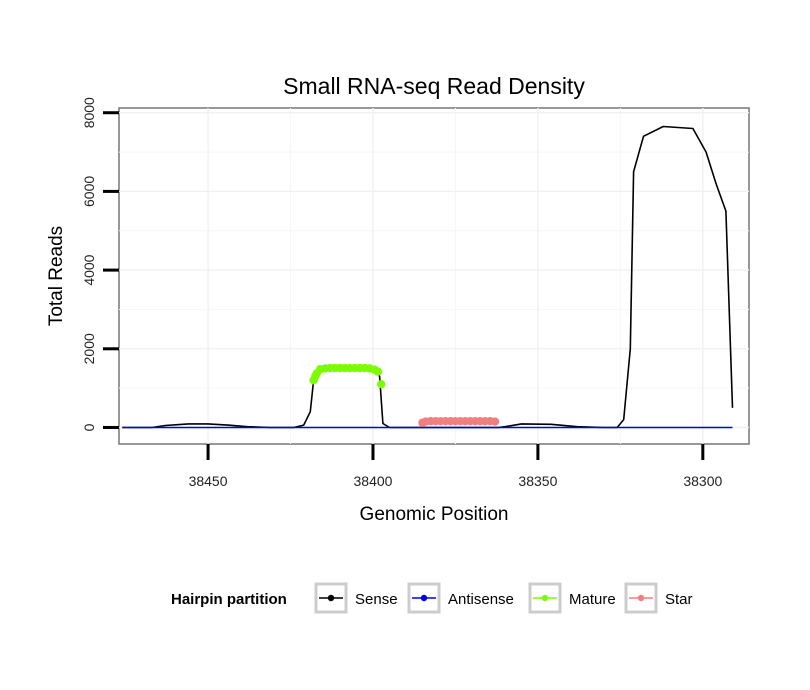 The width and height of the screenshot is (810, 690). What do you see at coordinates (545, 598) in the screenshot?
I see `legend-point-mature` at bounding box center [545, 598].